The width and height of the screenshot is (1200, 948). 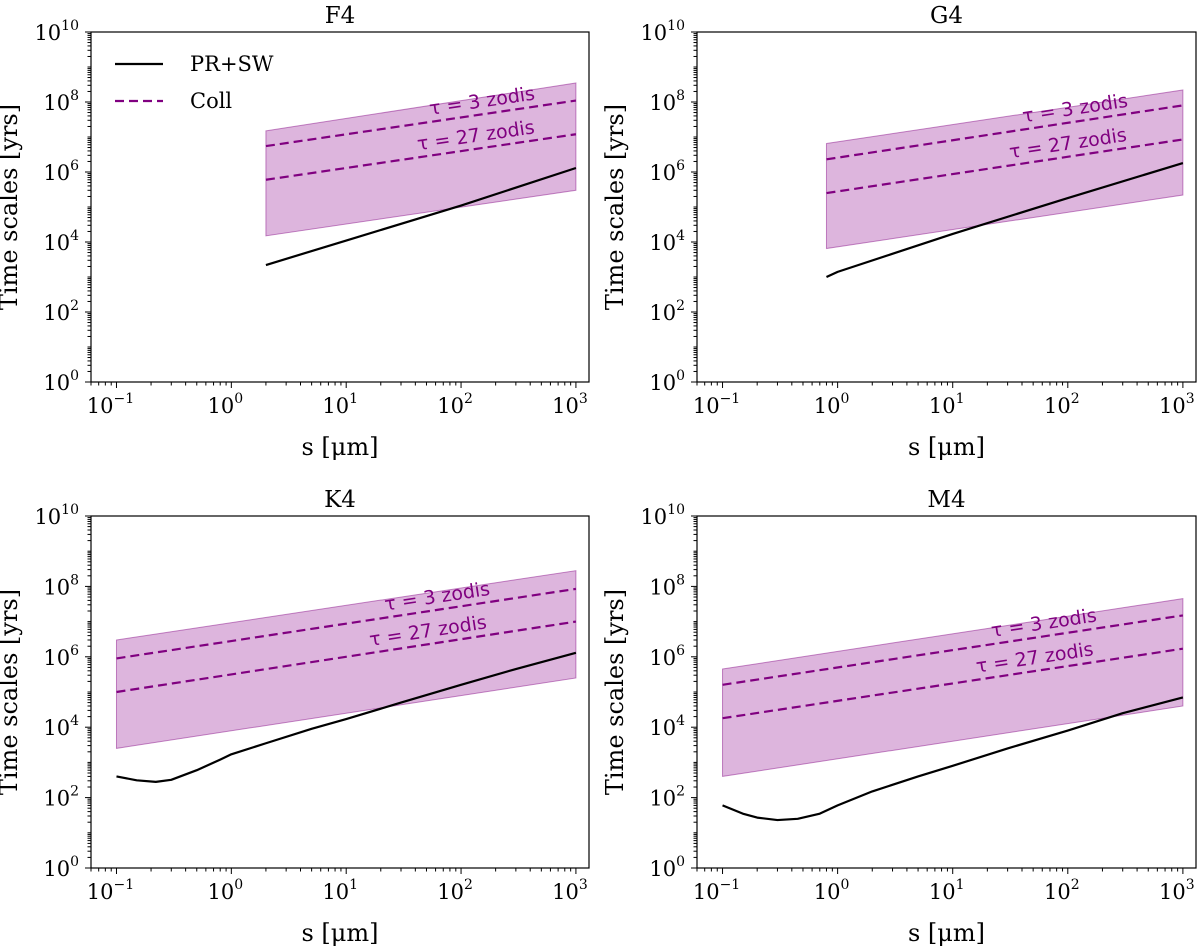 I want to click on panel-title: K4, so click(x=340, y=500).